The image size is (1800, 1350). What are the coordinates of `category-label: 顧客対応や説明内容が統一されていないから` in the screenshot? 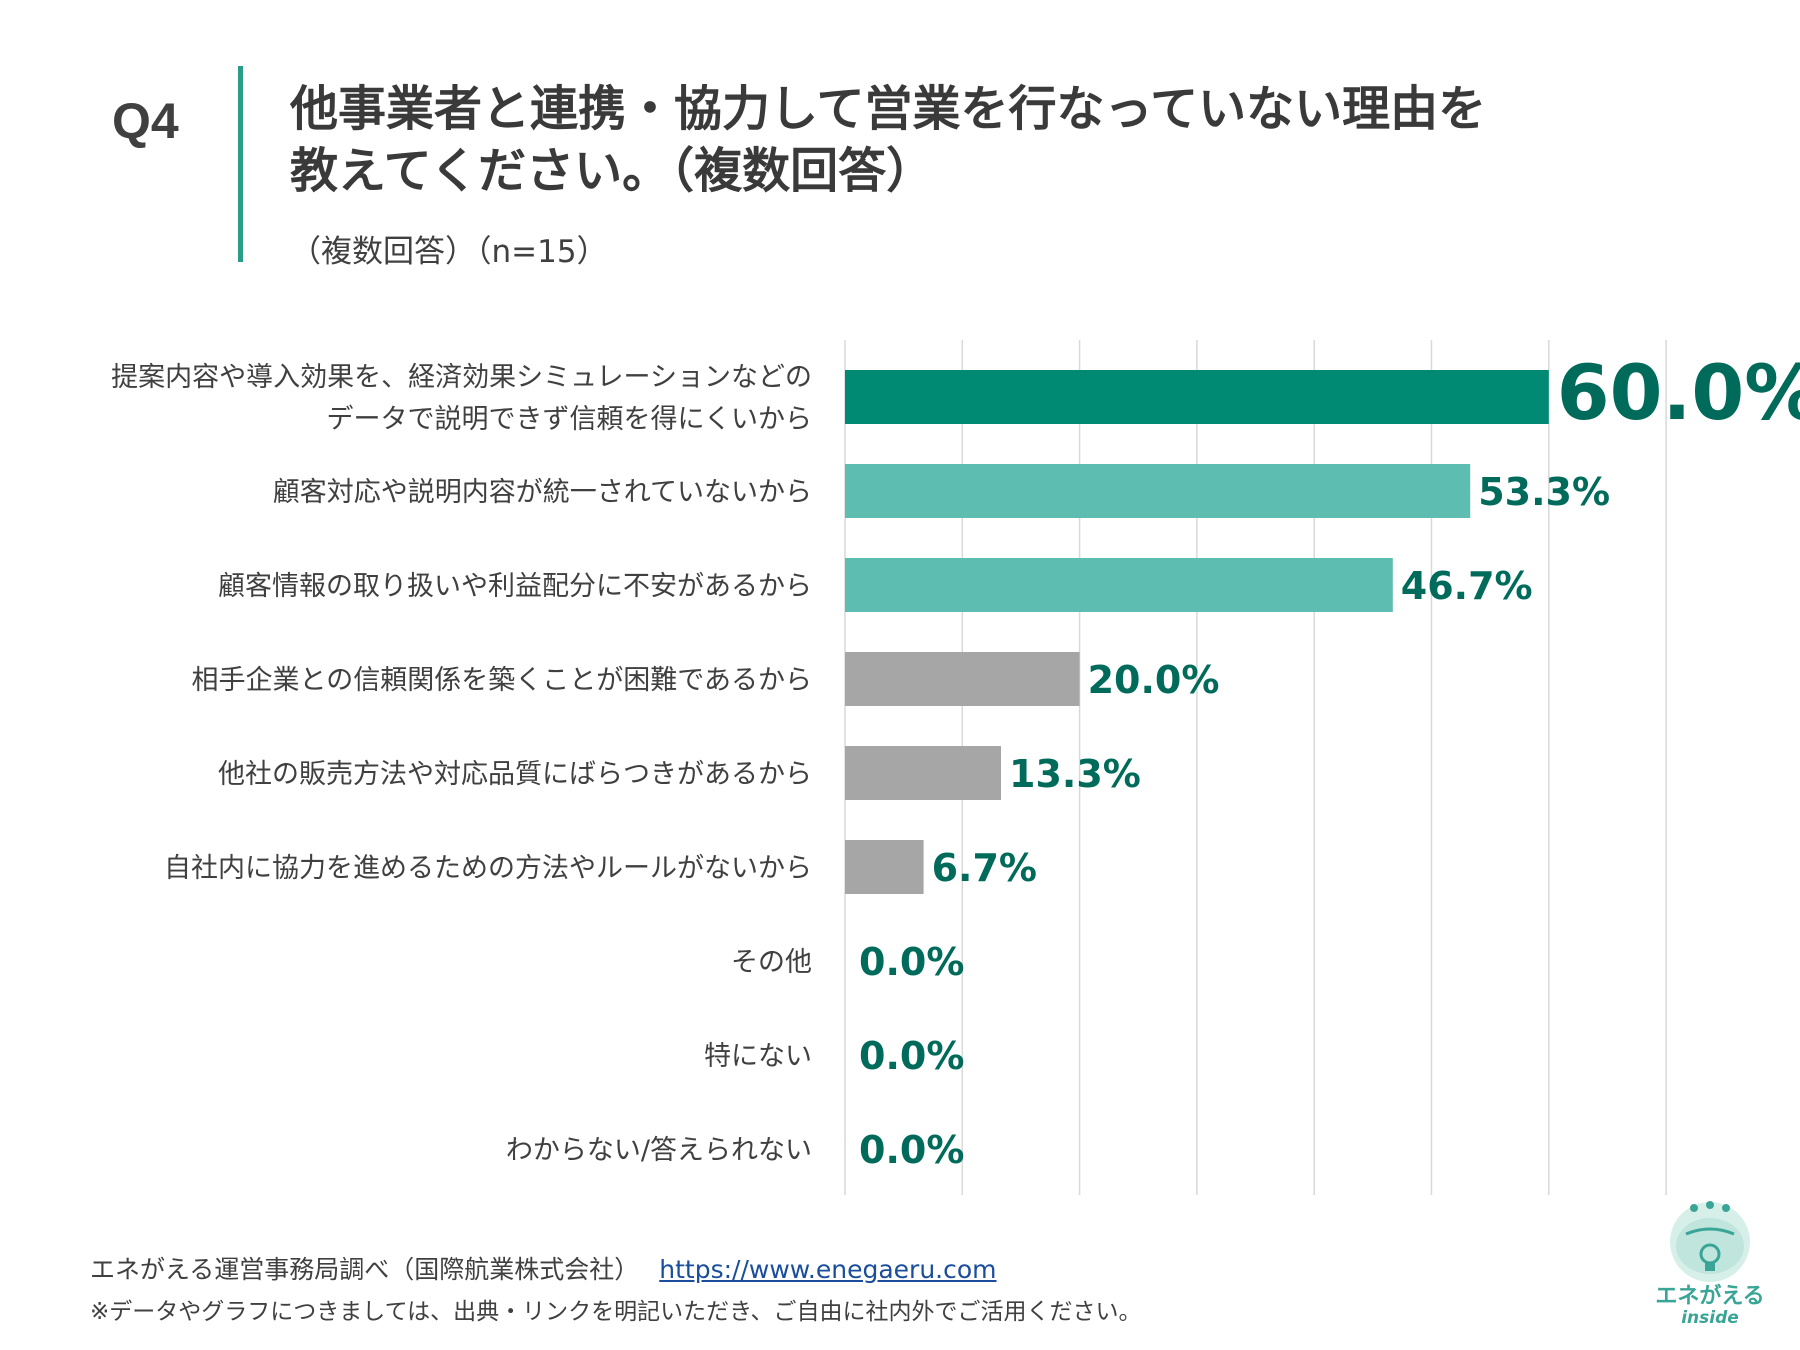 It's located at (542, 492).